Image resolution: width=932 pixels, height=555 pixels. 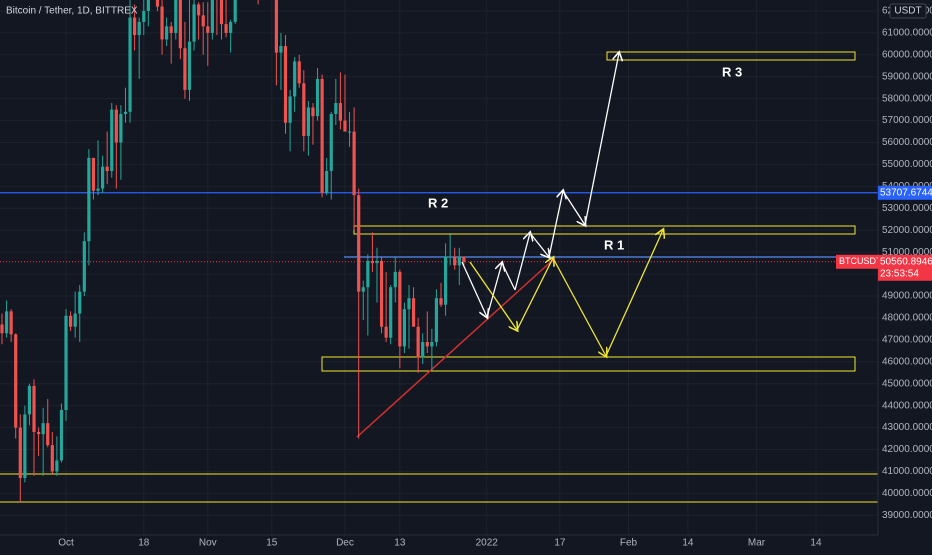 I want to click on currency-badge, so click(x=908, y=11).